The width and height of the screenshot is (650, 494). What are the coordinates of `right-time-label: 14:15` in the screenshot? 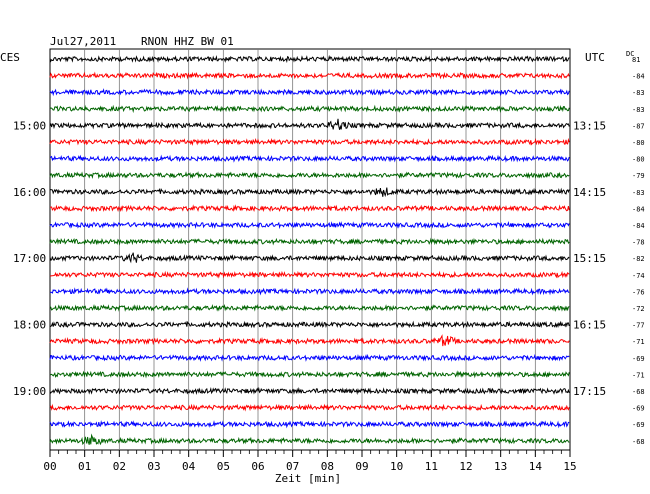 It's located at (589, 192).